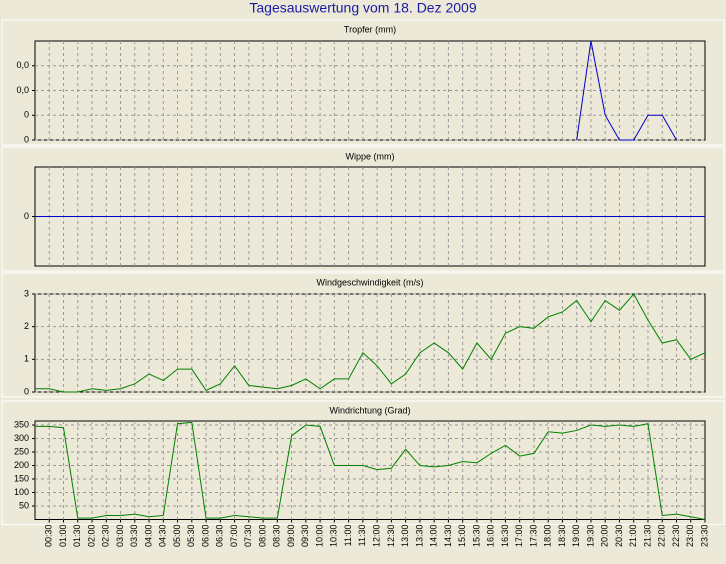  Describe the element at coordinates (377, 536) in the screenshot. I see `x-tick-label: 12:00` at that location.